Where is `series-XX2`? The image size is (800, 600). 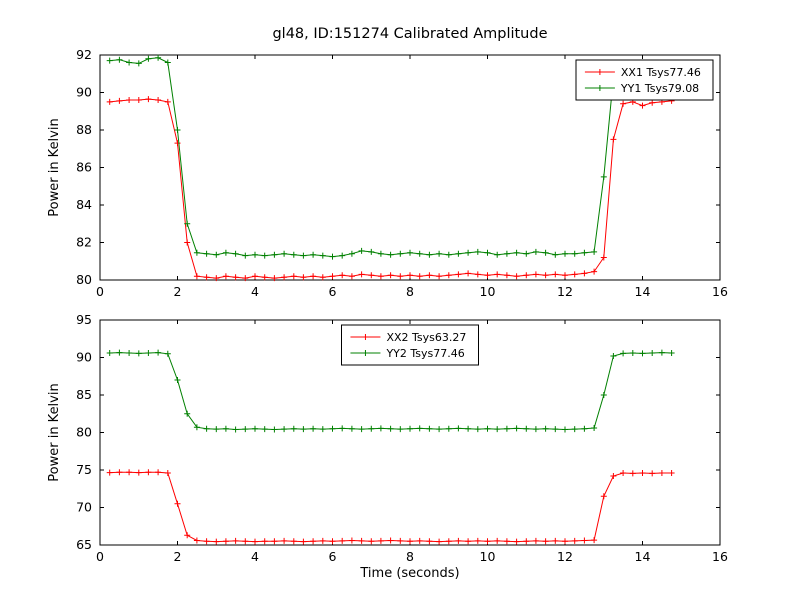 series-XX2 is located at coordinates (390, 507).